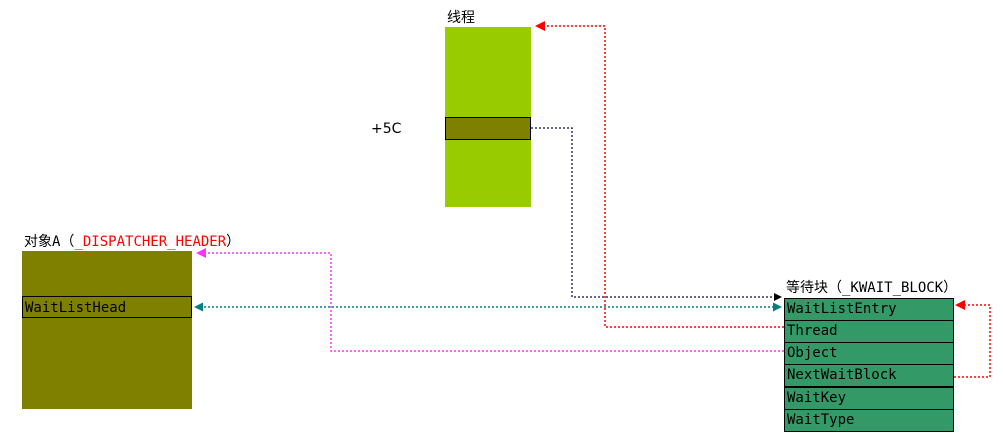 The width and height of the screenshot is (1003, 444). Describe the element at coordinates (869, 420) in the screenshot. I see `wait-block-field-waittype: WaitType` at that location.